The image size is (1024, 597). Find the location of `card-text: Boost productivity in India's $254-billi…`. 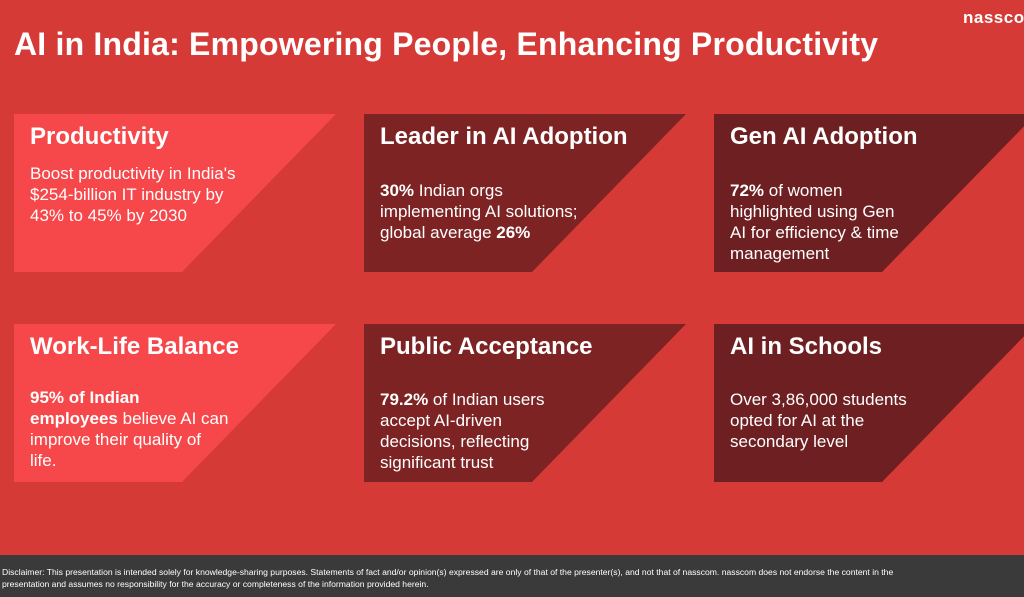

card-text: Boost productivity in India's $254-billi… is located at coordinates (133, 194).